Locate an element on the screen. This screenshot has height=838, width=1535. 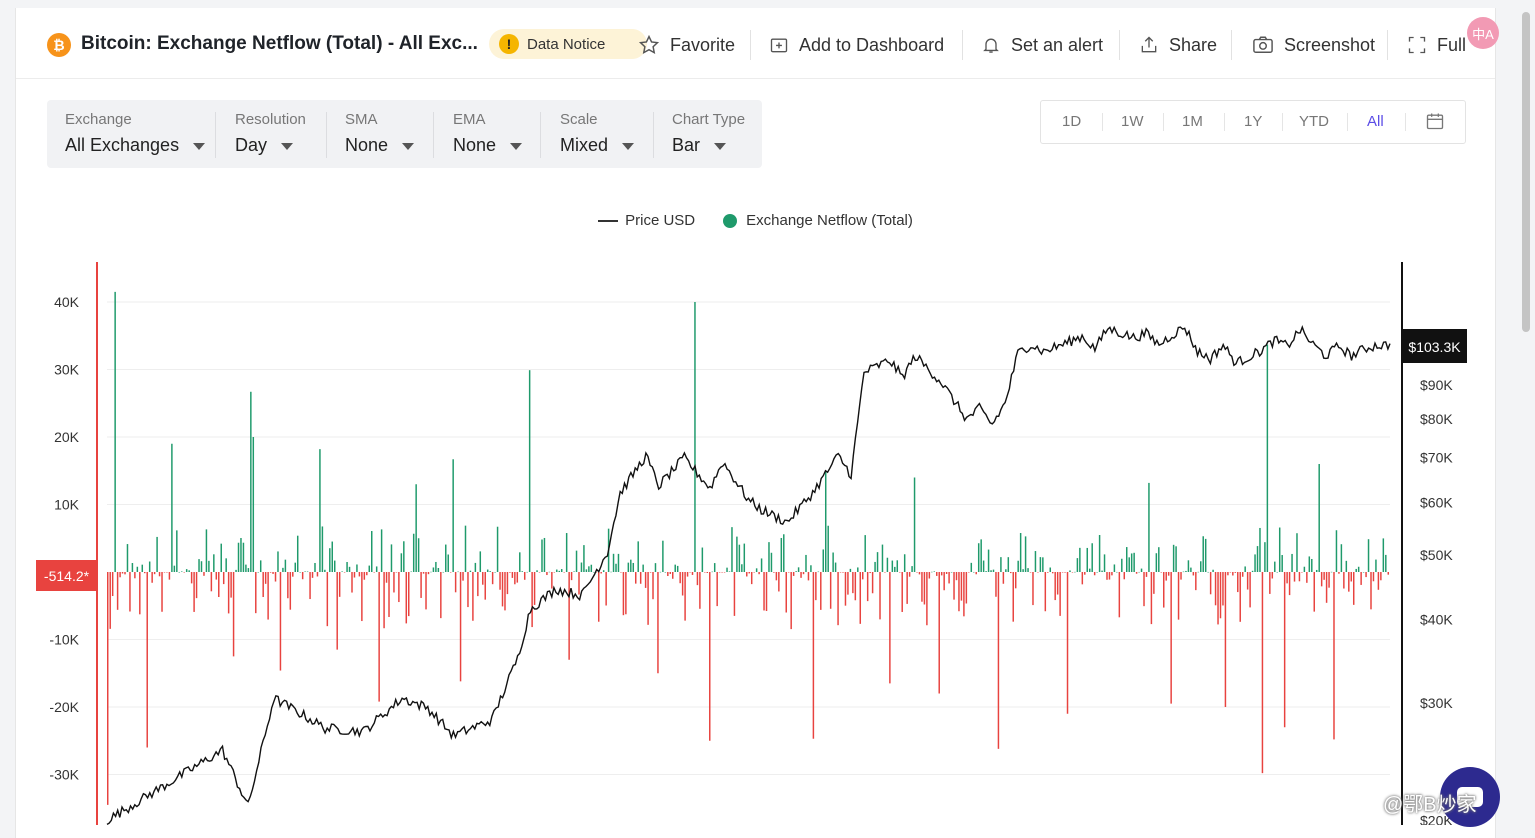
share-icon is located at coordinates (1149, 44).